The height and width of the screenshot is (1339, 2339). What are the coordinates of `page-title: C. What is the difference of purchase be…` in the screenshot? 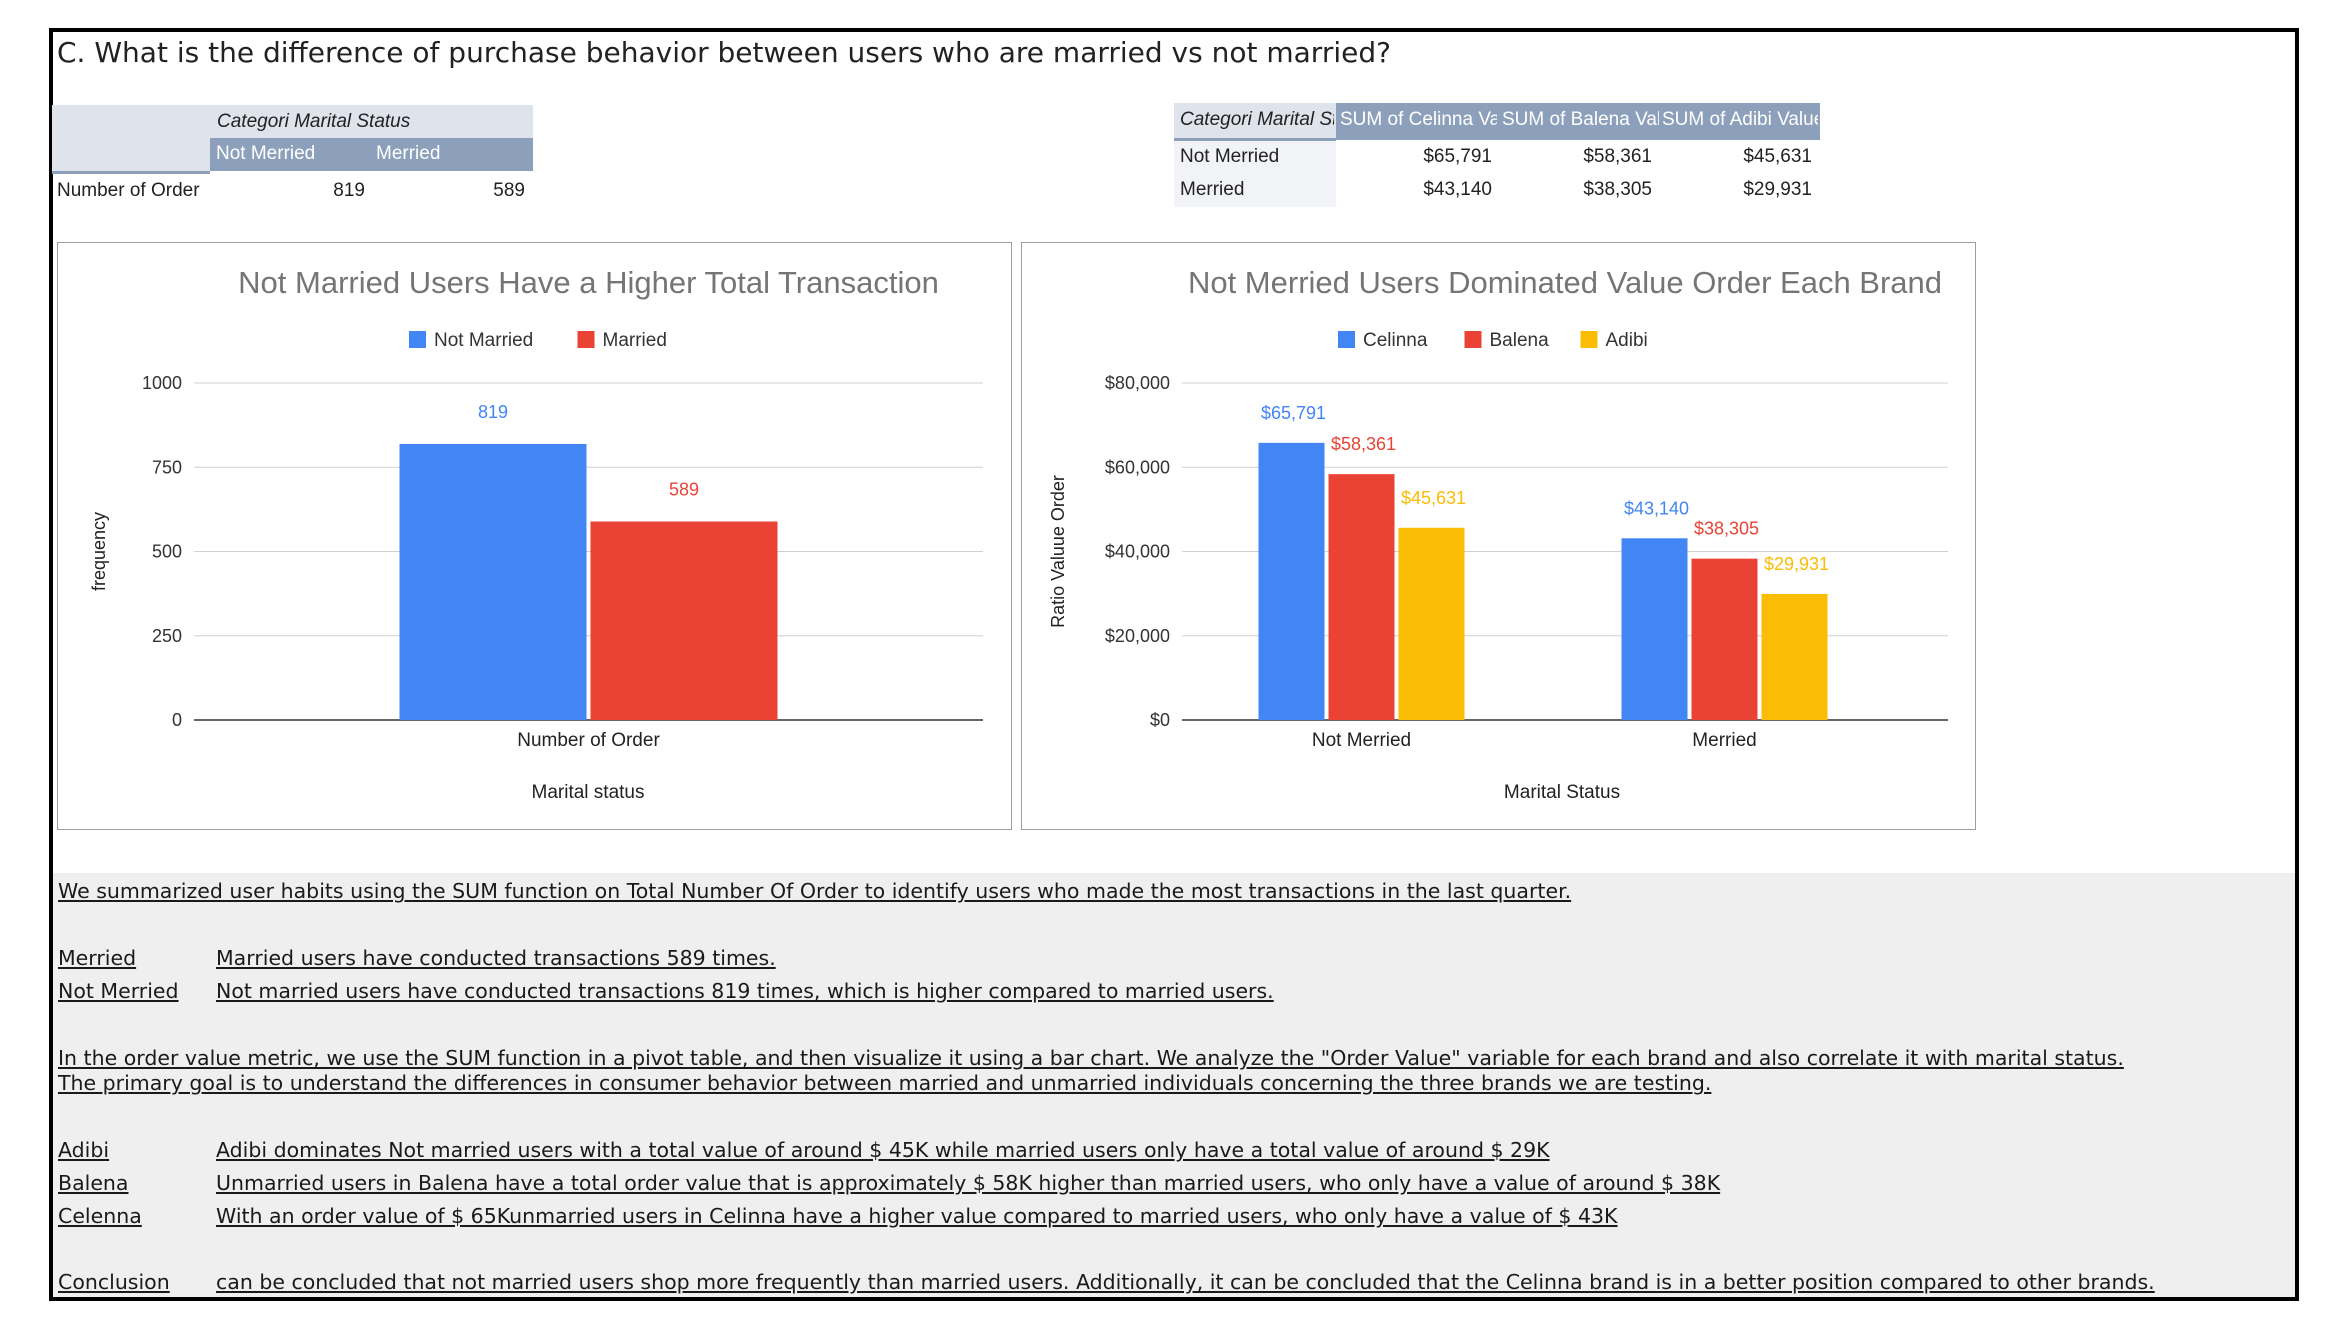 It's located at (724, 52).